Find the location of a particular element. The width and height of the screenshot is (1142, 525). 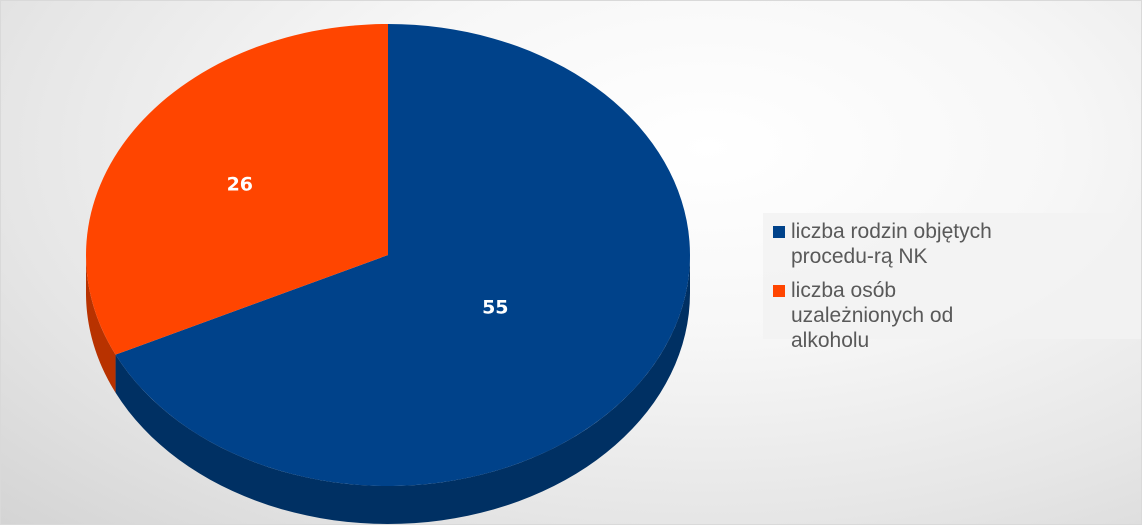

legend-label-families: liczba rodzin objętych procedu-rą NK is located at coordinates (891, 244).